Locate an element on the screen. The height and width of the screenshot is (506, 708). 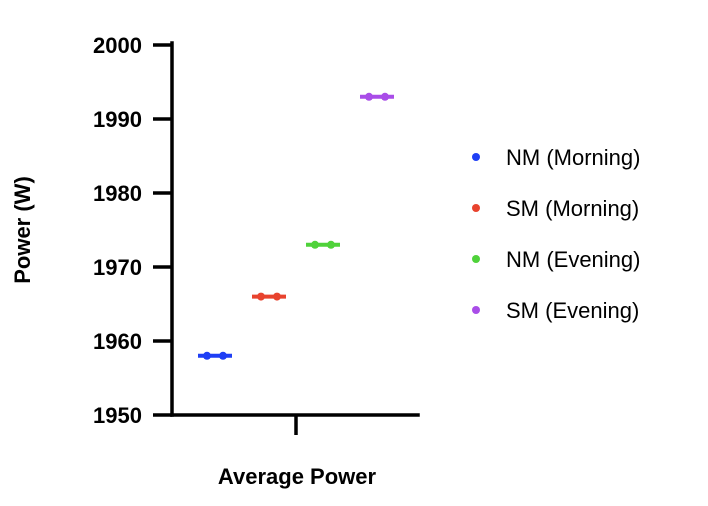
y-axis-title: Power (W) is located at coordinates (22, 230).